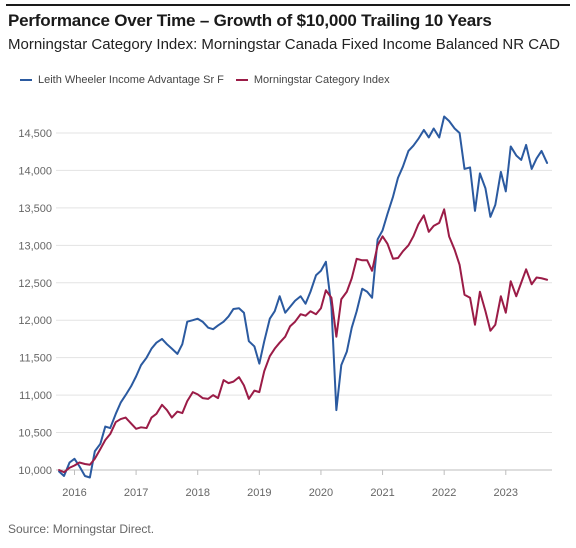 The image size is (576, 548). What do you see at coordinates (35, 246) in the screenshot?
I see `y-tick-label: 13,000` at bounding box center [35, 246].